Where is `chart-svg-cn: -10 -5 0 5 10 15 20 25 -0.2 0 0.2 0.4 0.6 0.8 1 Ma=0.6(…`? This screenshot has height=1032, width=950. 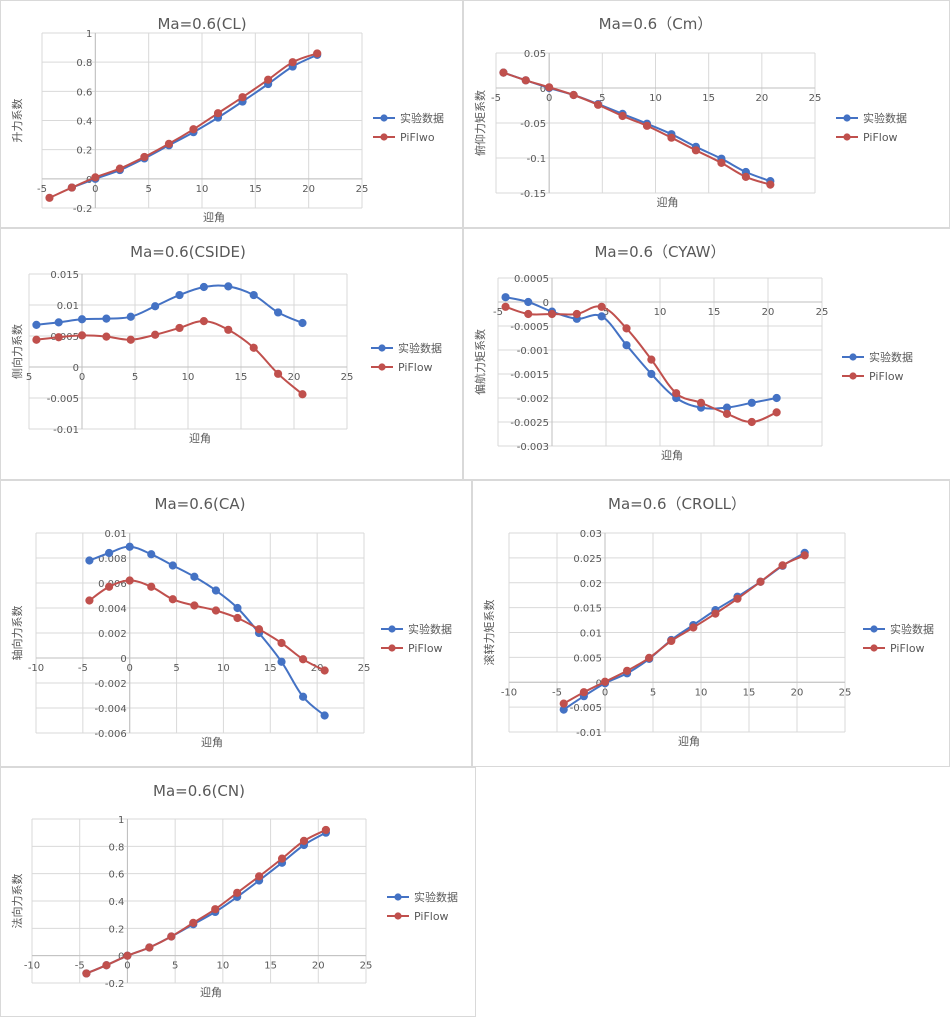
chart-svg-cn: -10 -5 0 5 10 15 20 25 -0.2 0 0.2 0.4 0.6 0.8 1 Ma=0.6(… is located at coordinates (234, 890).